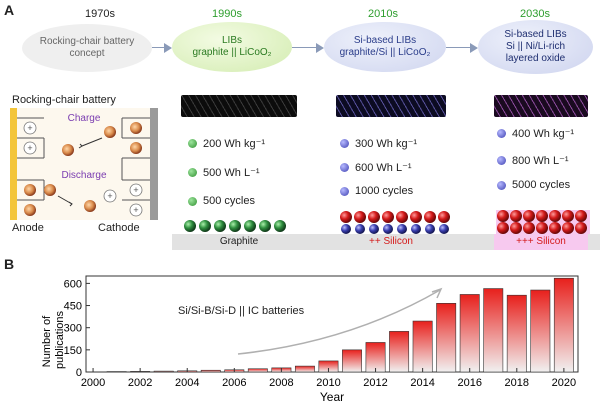  I want to click on era-2030s-line2: Si || Ni/Li-rich, so click(535, 46).